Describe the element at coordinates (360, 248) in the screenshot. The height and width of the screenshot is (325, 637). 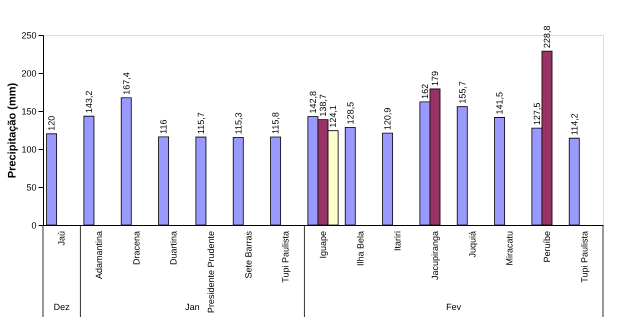
I see `x-tick-label: Ilha Bela` at that location.